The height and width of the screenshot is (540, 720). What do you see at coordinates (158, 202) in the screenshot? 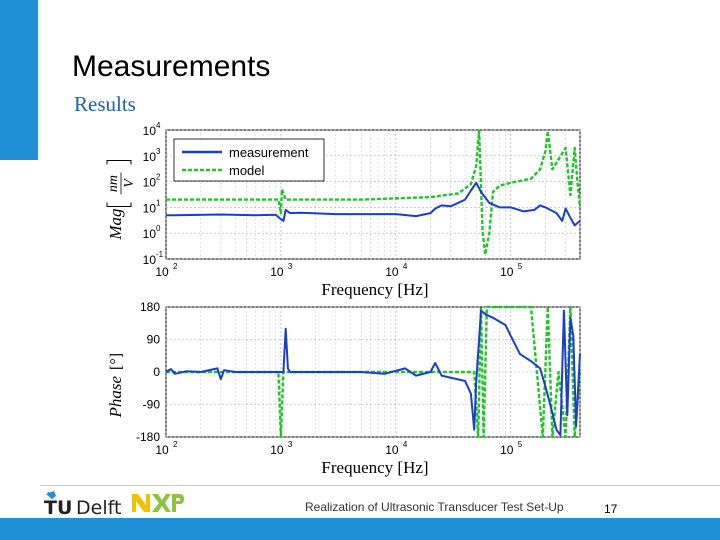
I see `magnitude-y-tick-exponent: 1` at bounding box center [158, 202].